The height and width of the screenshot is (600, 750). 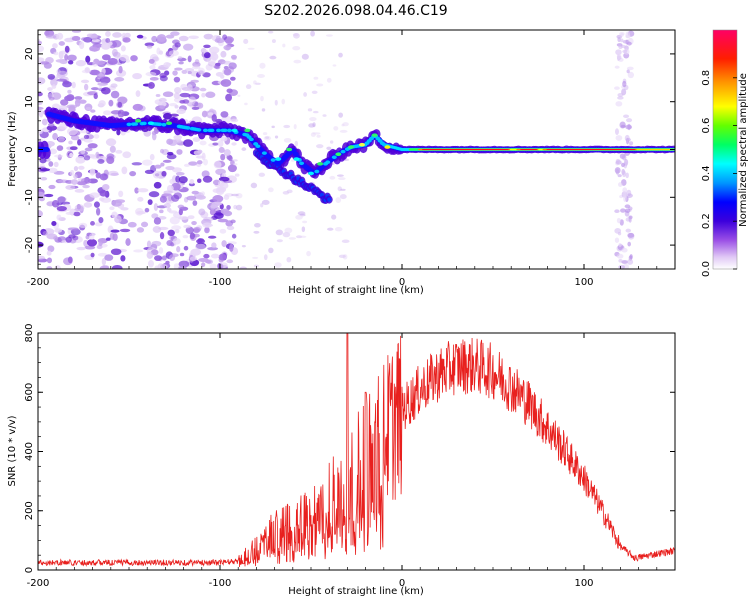 I want to click on colorbar-gradient, so click(x=725, y=149).